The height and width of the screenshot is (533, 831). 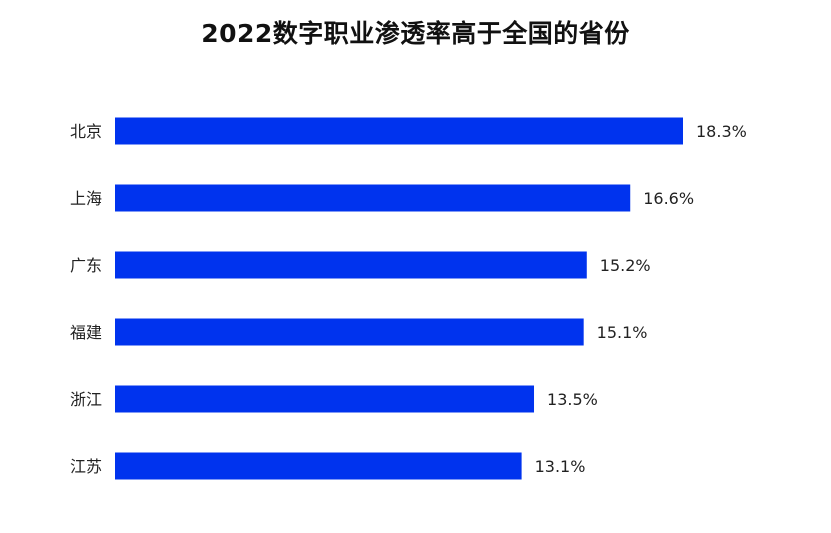 I want to click on category-label: 江苏, so click(x=86, y=466).